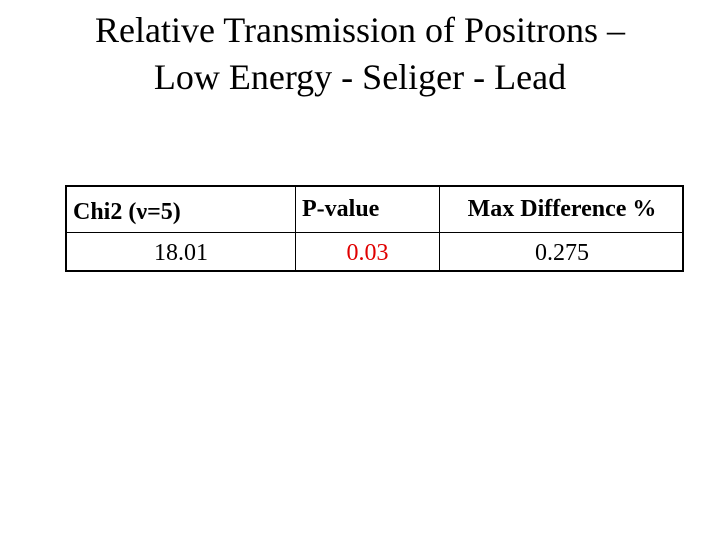 Image resolution: width=720 pixels, height=540 pixels. What do you see at coordinates (341, 209) in the screenshot?
I see `header-cell: P-value` at bounding box center [341, 209].